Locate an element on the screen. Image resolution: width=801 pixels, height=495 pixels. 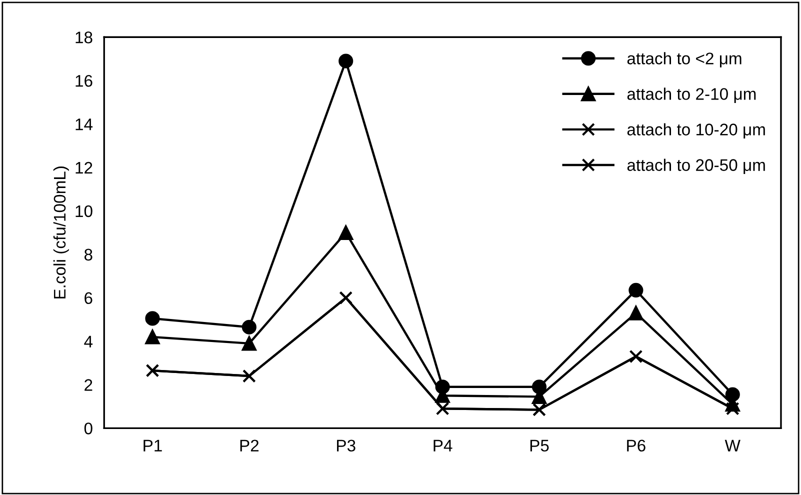
x-tick-label: P1 is located at coordinates (153, 446).